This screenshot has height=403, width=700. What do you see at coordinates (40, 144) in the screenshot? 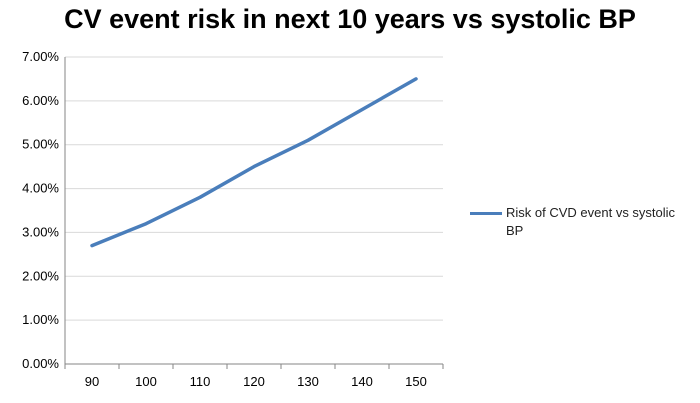
I see `y-tick-label: 5.00%` at bounding box center [40, 144].